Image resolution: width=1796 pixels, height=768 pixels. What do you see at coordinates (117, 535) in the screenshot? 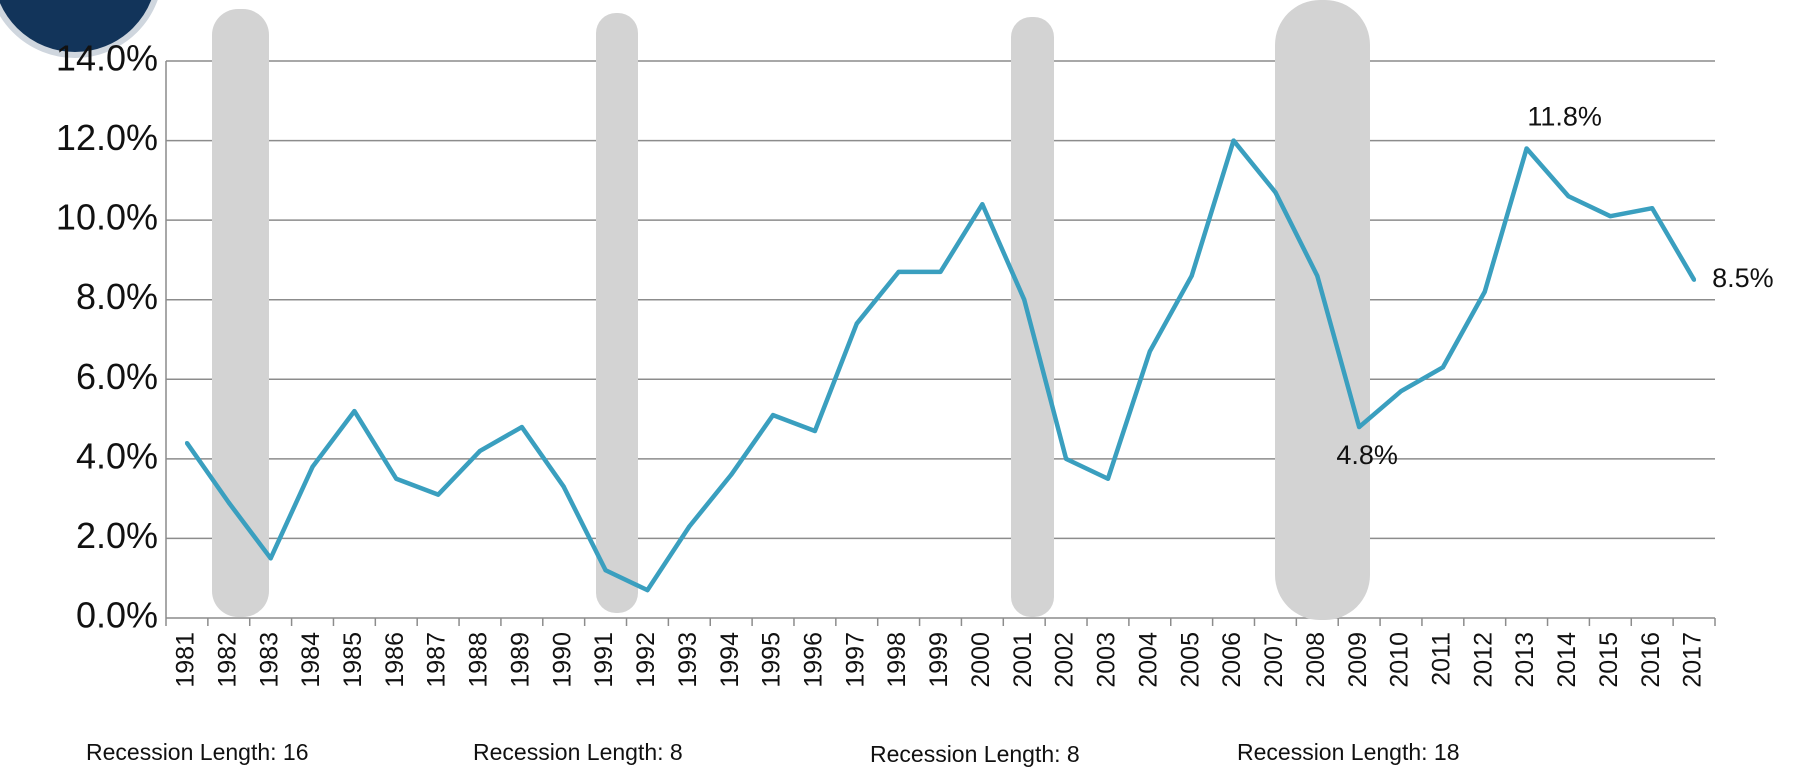
I see `y-tick-label: 2.0%` at bounding box center [117, 535].